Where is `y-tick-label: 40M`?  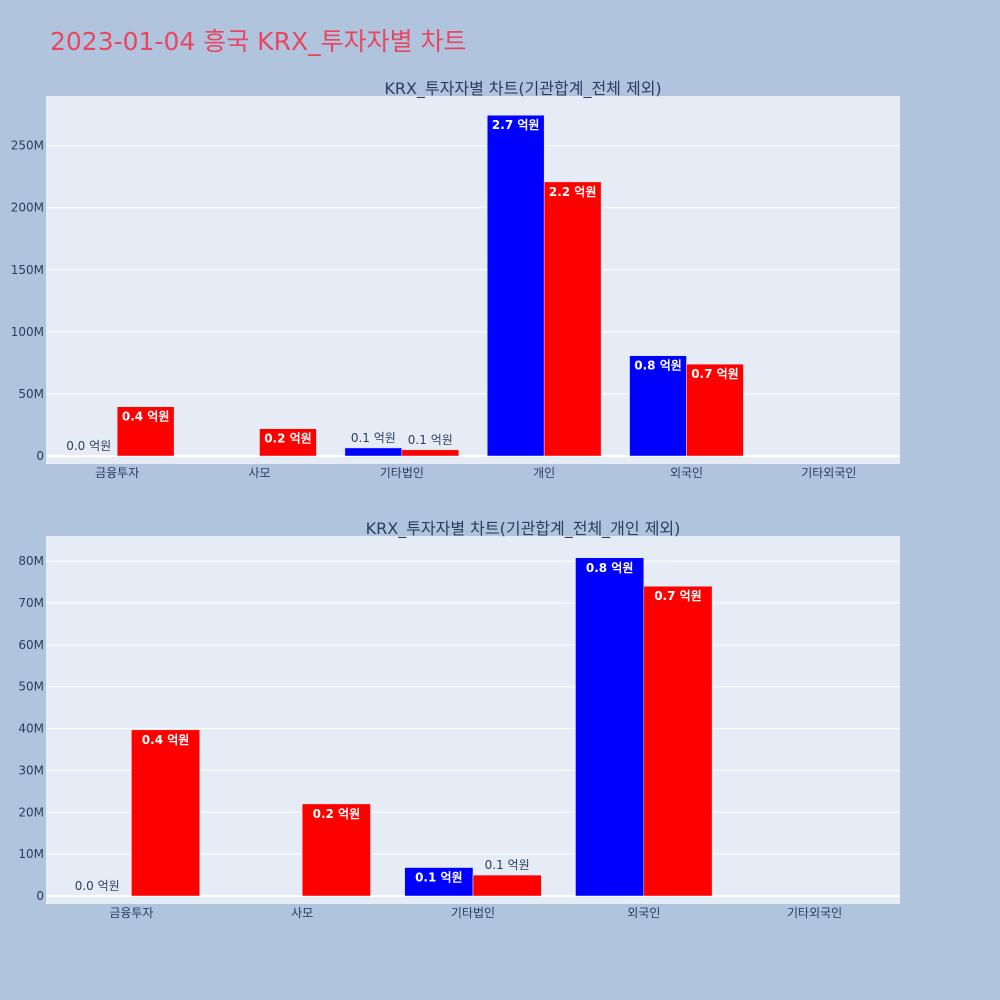 y-tick-label: 40M is located at coordinates (31, 729).